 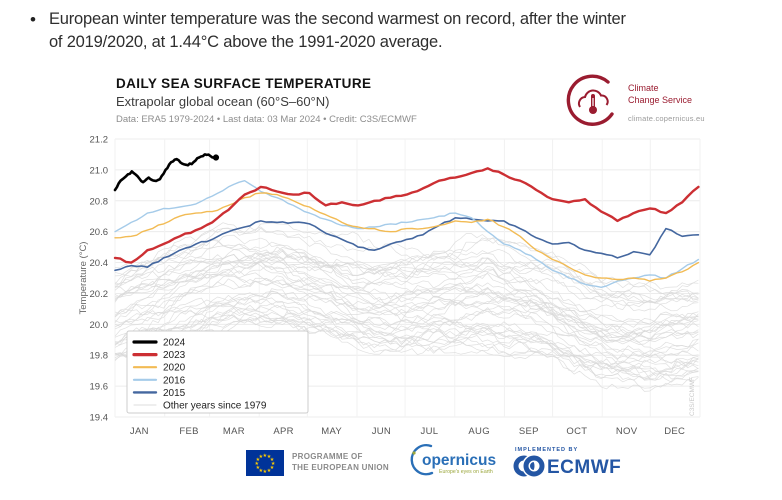 I want to click on series-2020-line, so click(x=407, y=237).